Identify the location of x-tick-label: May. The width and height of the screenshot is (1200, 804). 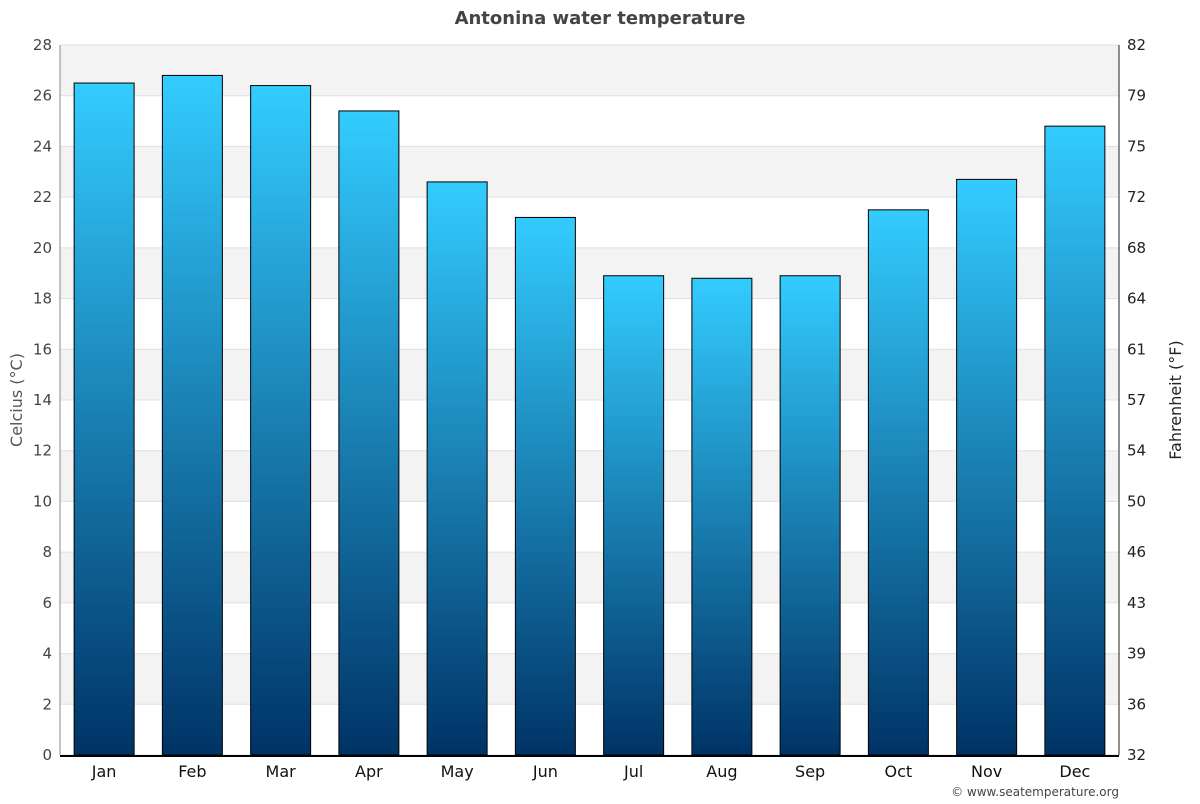
(457, 771).